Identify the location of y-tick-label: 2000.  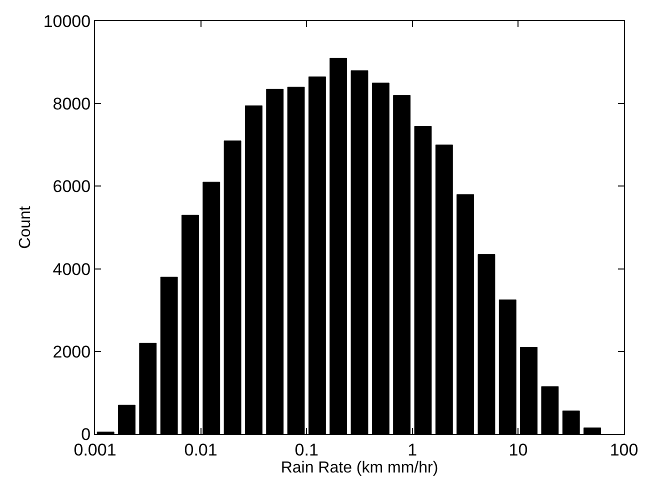
(71, 352).